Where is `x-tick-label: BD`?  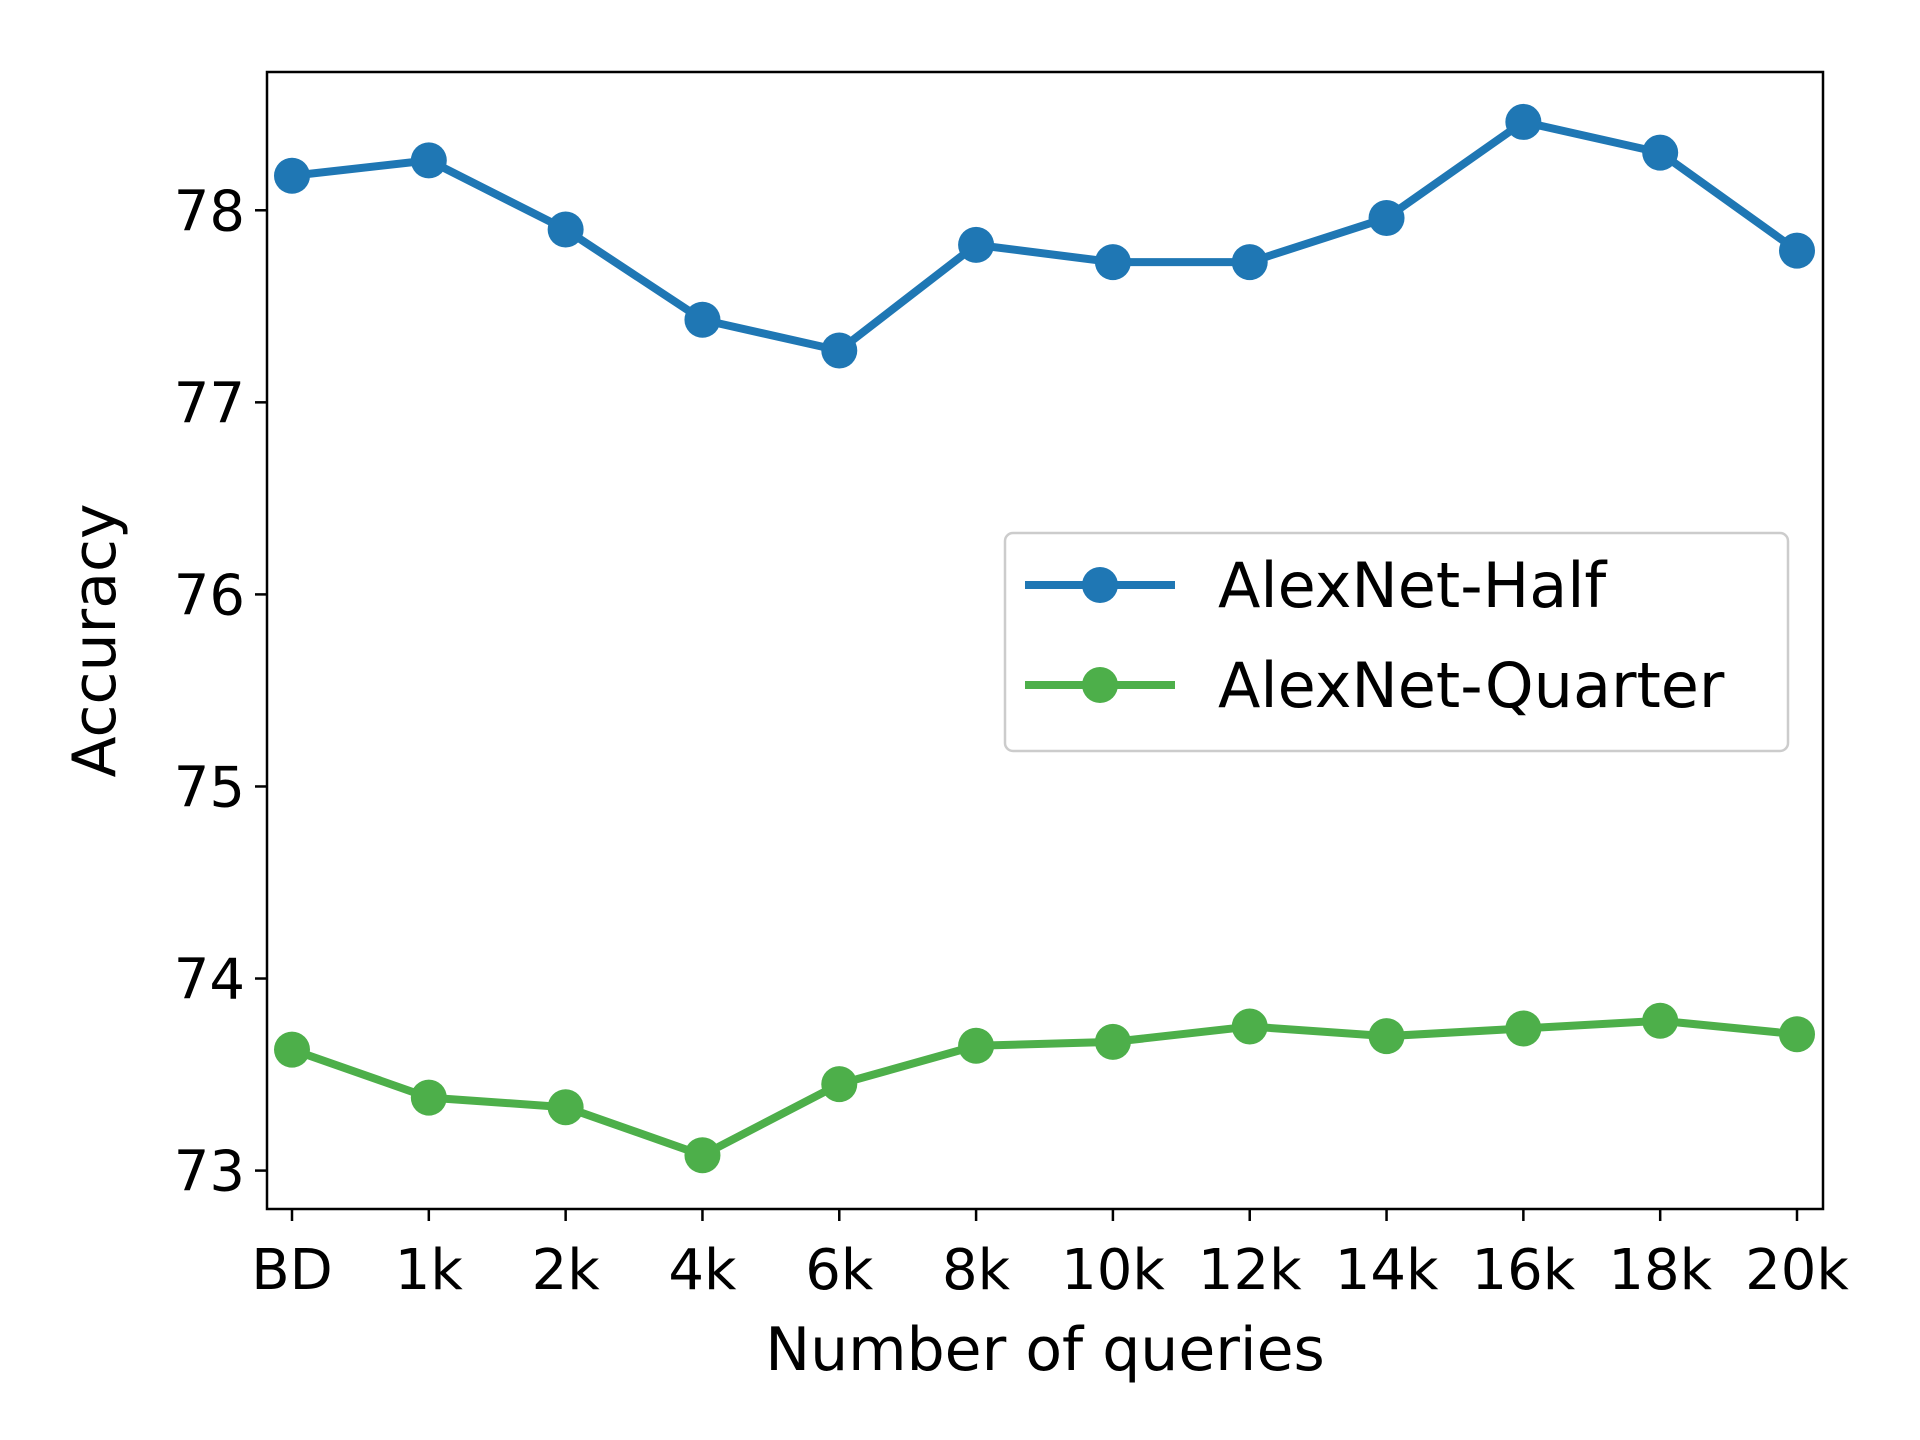
x-tick-label: BD is located at coordinates (292, 1270).